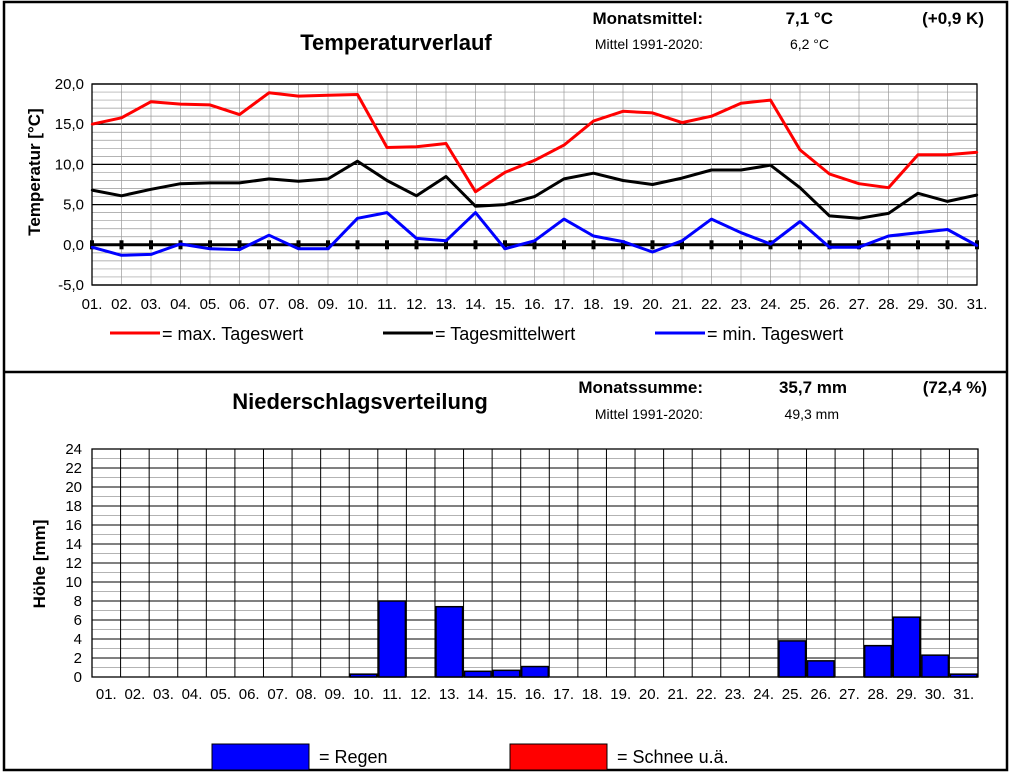 This screenshot has height=774, width=1013. Describe the element at coordinates (363, 694) in the screenshot. I see `precip-x-tick-label: 10.` at that location.